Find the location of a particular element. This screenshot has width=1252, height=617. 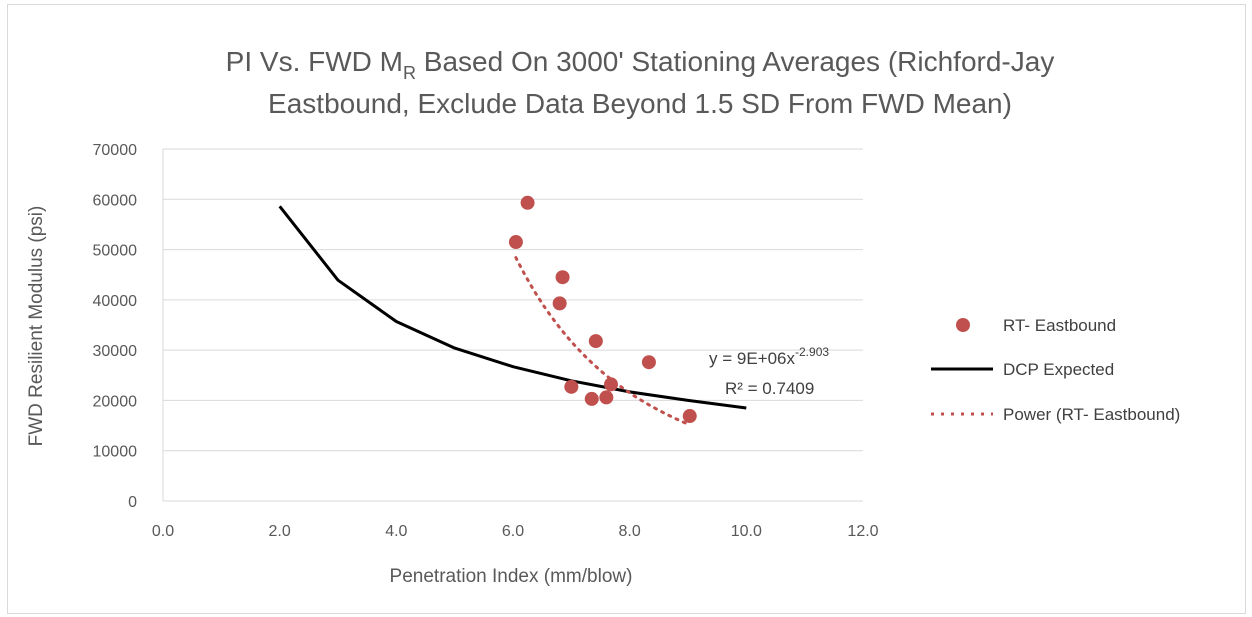

x-tick-label: 8.0 is located at coordinates (630, 531).